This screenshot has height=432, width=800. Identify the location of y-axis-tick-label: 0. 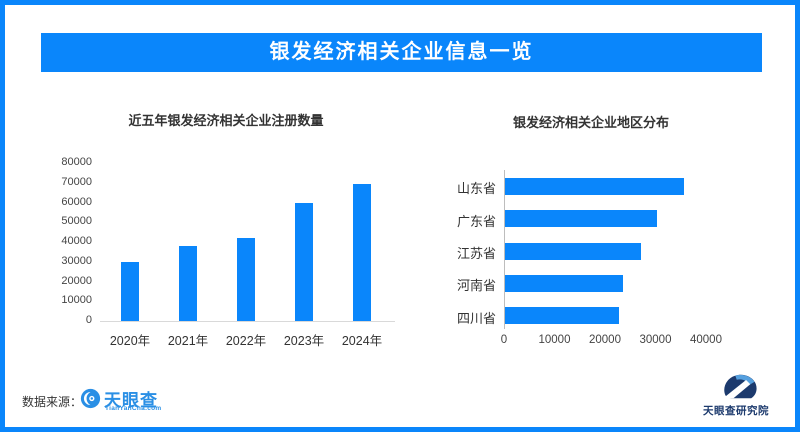
(88, 320).